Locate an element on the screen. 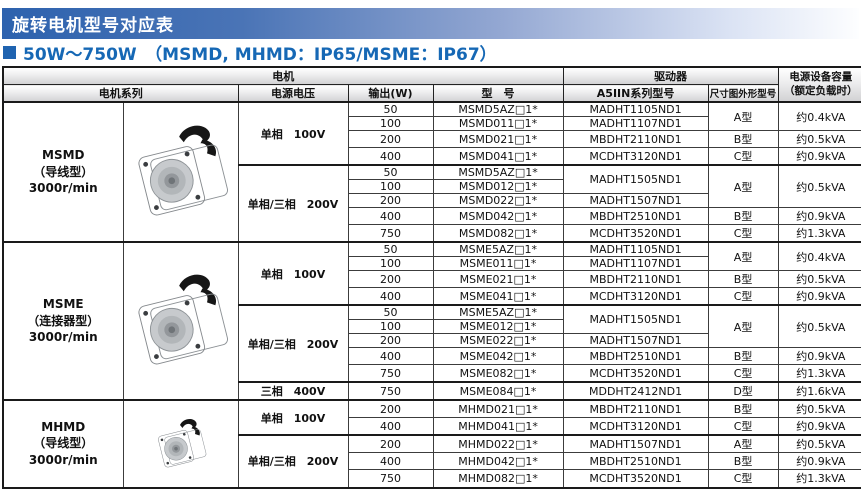  series-label-line: MSMD is located at coordinates (63, 154).